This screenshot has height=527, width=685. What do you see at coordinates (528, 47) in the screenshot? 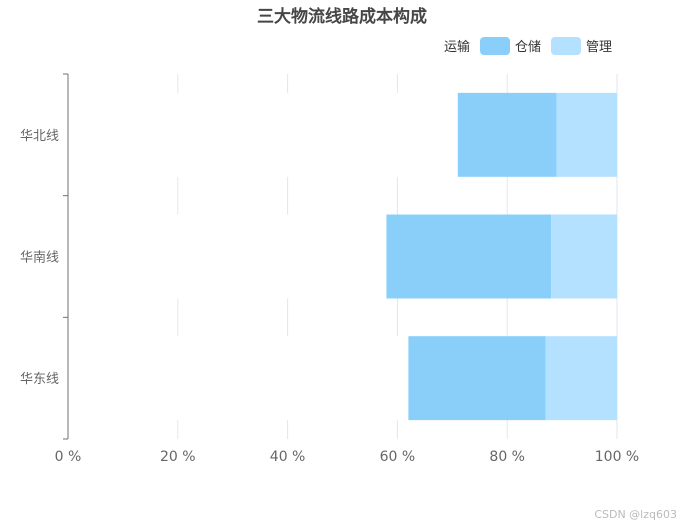
I see `legend-label: 仓储` at bounding box center [528, 47].